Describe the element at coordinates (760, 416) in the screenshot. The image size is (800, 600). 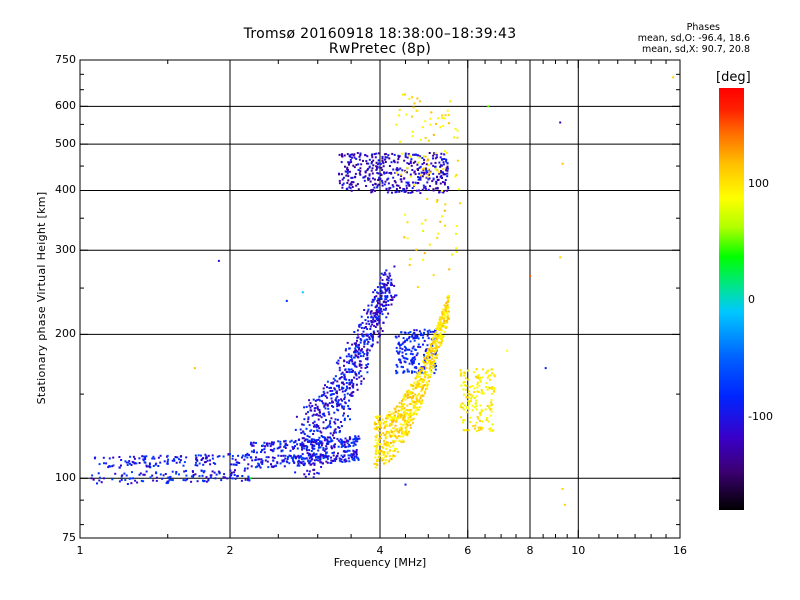
I see `colorbar-tick-minus-100: -100` at that location.